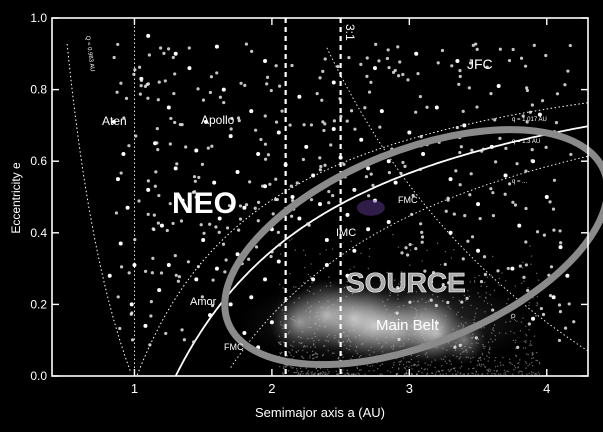 This screenshot has width=603, height=432. Describe the element at coordinates (346, 233) in the screenshot. I see `imc-label: IMC` at that location.